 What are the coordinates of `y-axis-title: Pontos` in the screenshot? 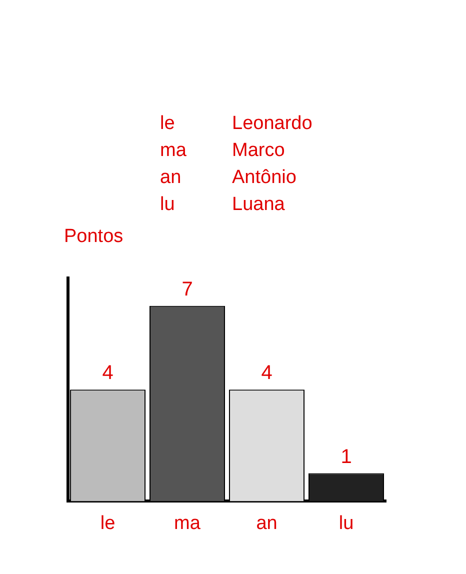 It's located at (94, 237).